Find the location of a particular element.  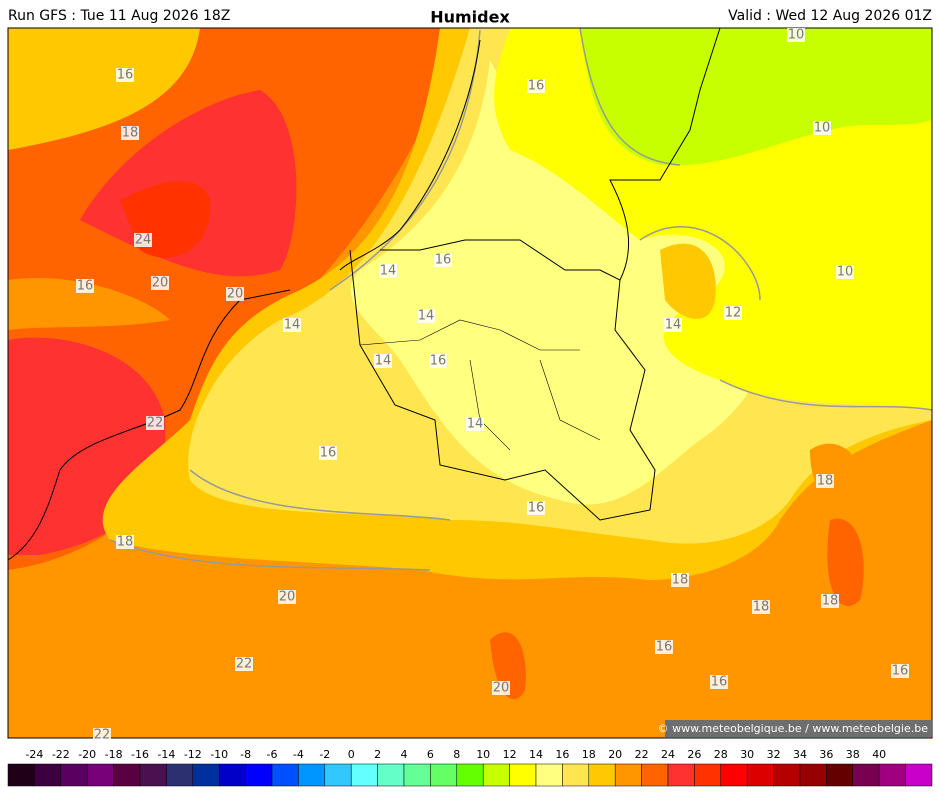

colorbar-tick-label: 12 is located at coordinates (510, 754).